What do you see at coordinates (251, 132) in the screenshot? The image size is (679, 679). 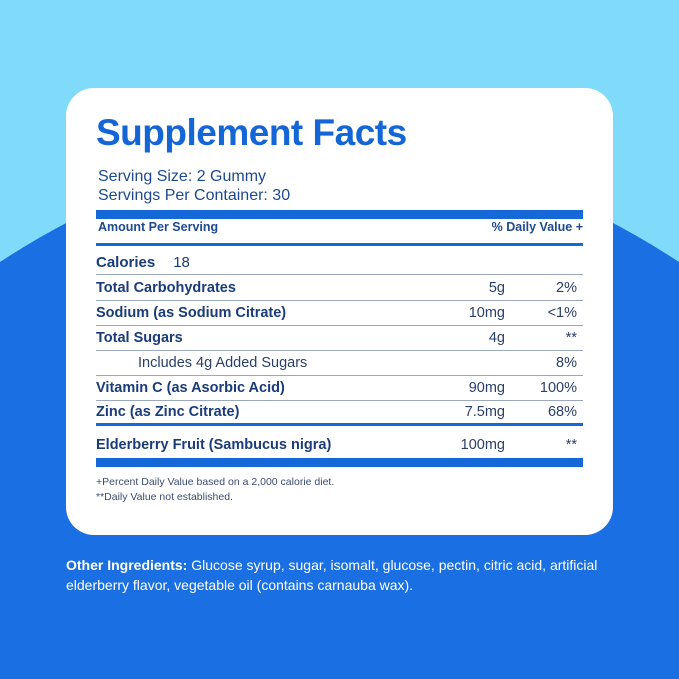 I see `panel-title: Supplement Facts` at bounding box center [251, 132].